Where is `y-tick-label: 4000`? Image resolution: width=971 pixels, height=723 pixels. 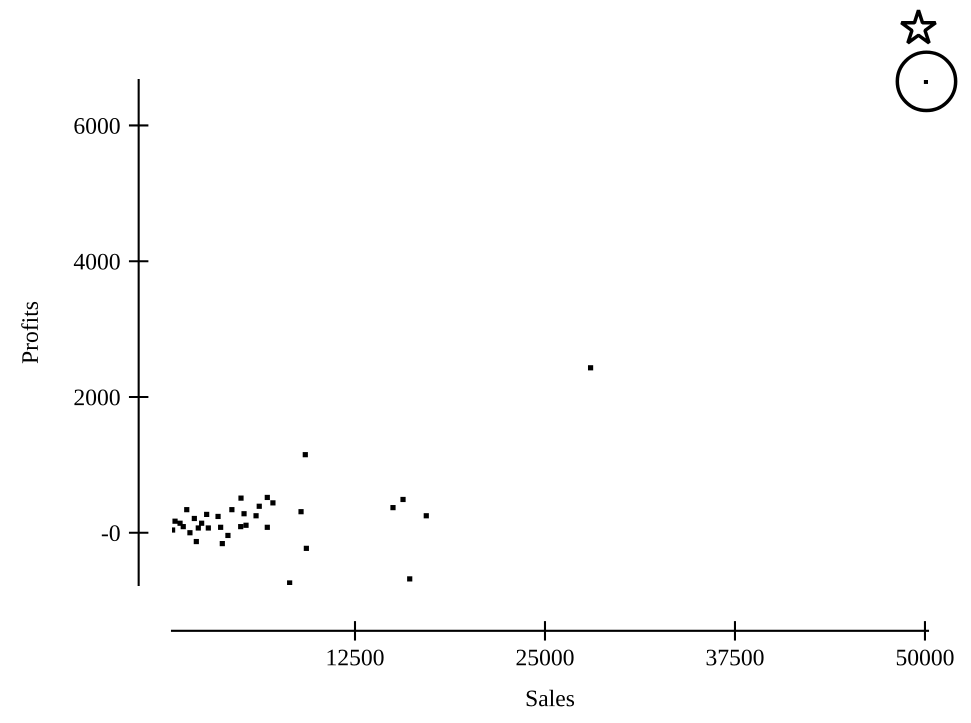 y-tick-label: 4000 is located at coordinates (97, 262).